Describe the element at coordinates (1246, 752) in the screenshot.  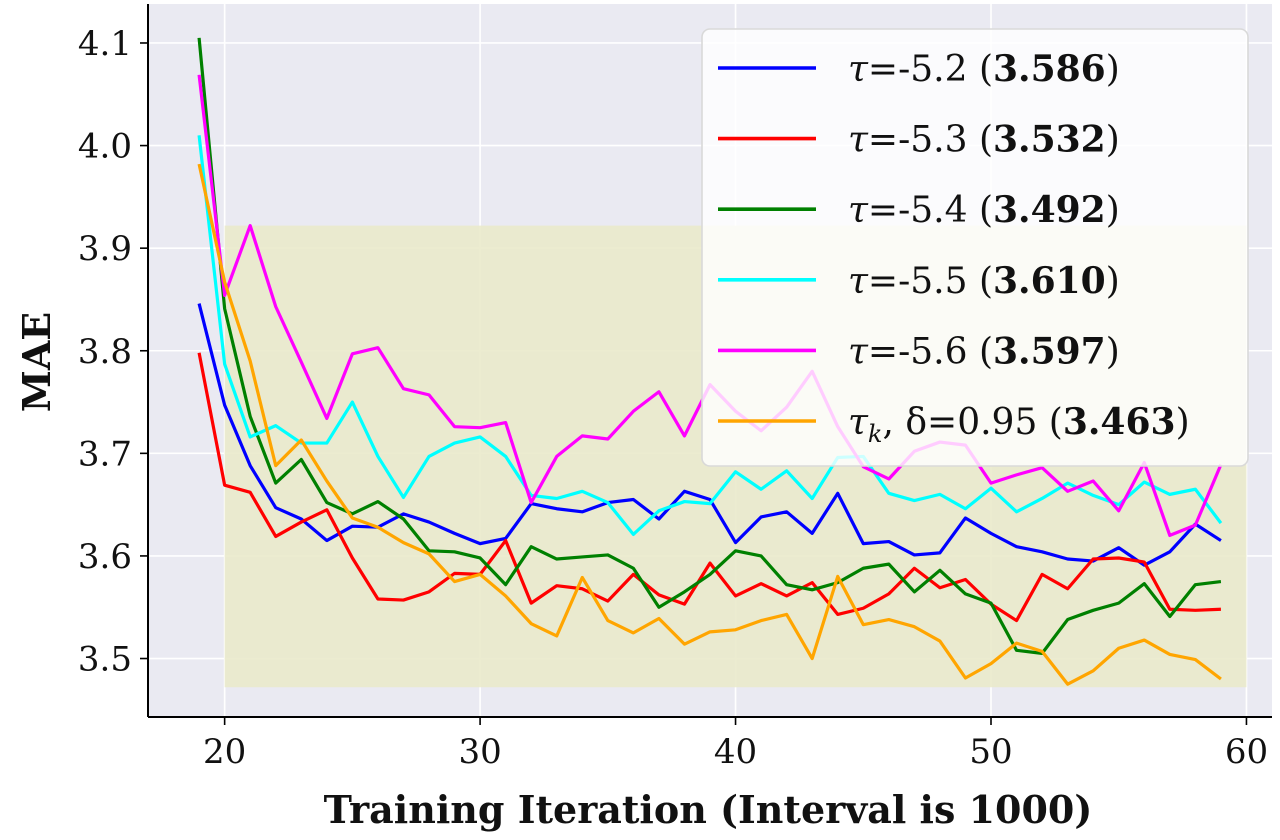
I see `x-tick-label: 60` at that location.